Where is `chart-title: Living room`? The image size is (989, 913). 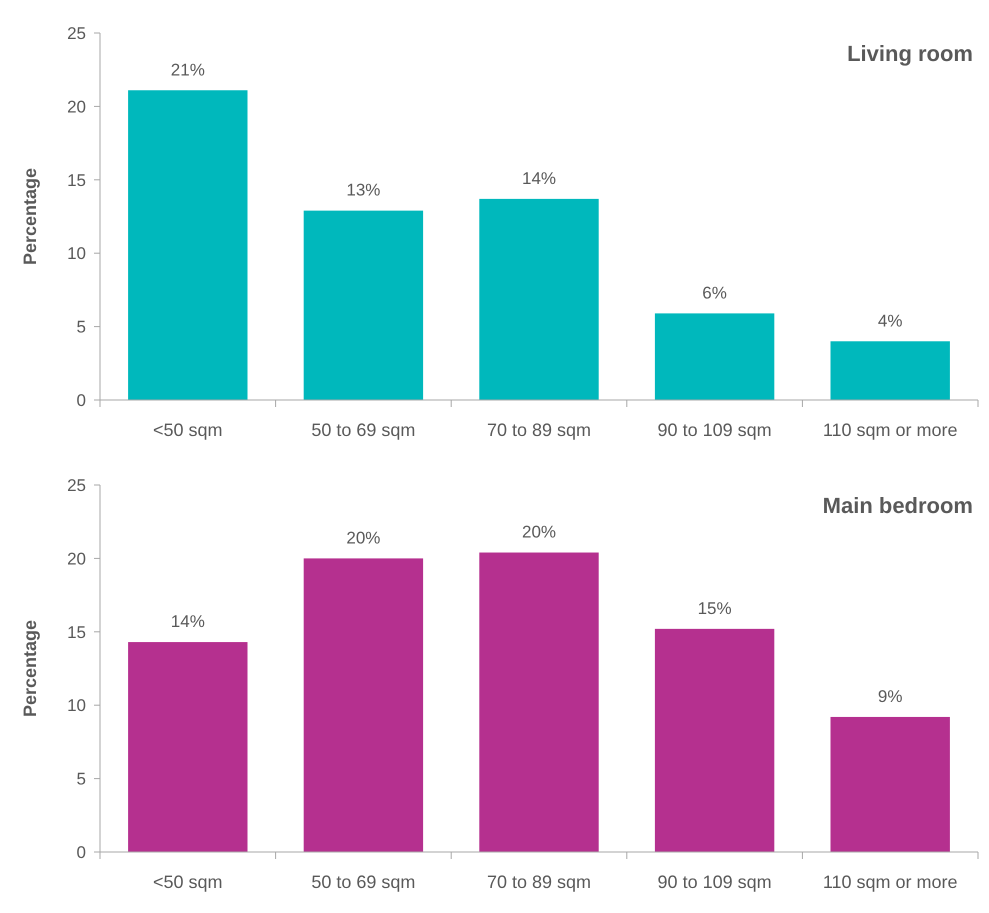 chart-title: Living room is located at coordinates (910, 53).